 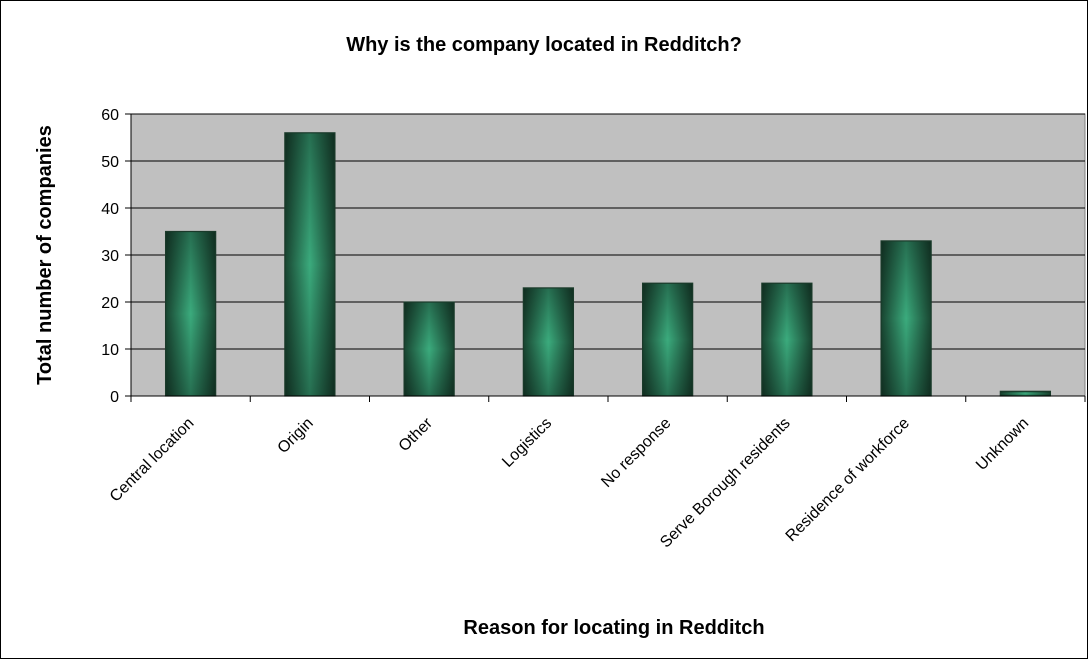 I want to click on category-label: Logistics, so click(x=527, y=443).